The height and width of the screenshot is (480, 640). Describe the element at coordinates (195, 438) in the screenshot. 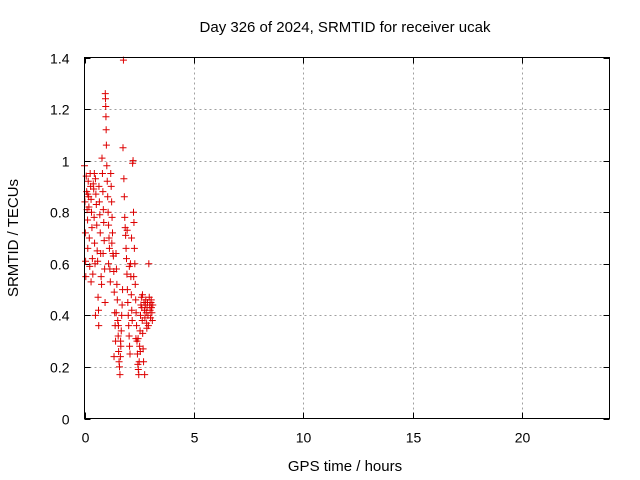

I see `x-tick-label: 5` at that location.